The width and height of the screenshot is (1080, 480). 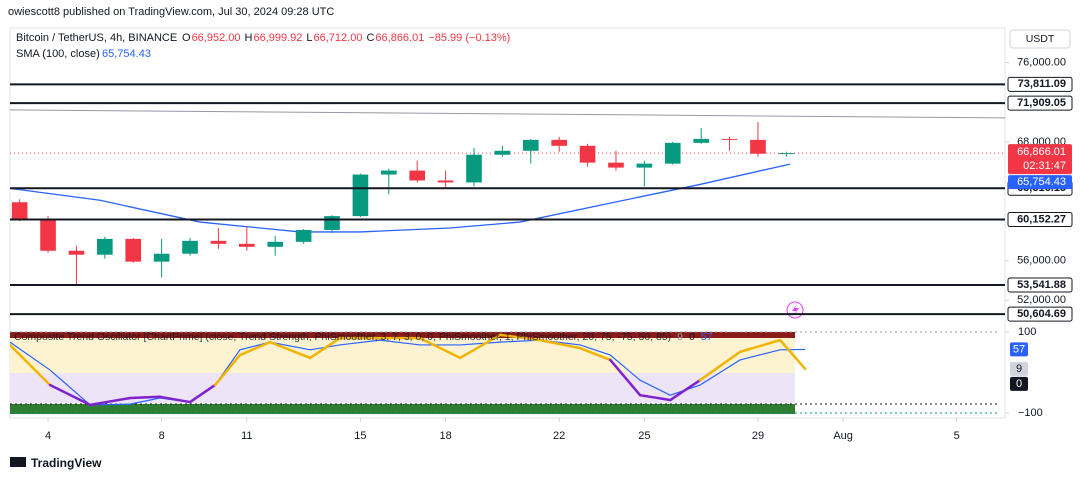 What do you see at coordinates (18, 462) in the screenshot?
I see `logo-mark` at bounding box center [18, 462].